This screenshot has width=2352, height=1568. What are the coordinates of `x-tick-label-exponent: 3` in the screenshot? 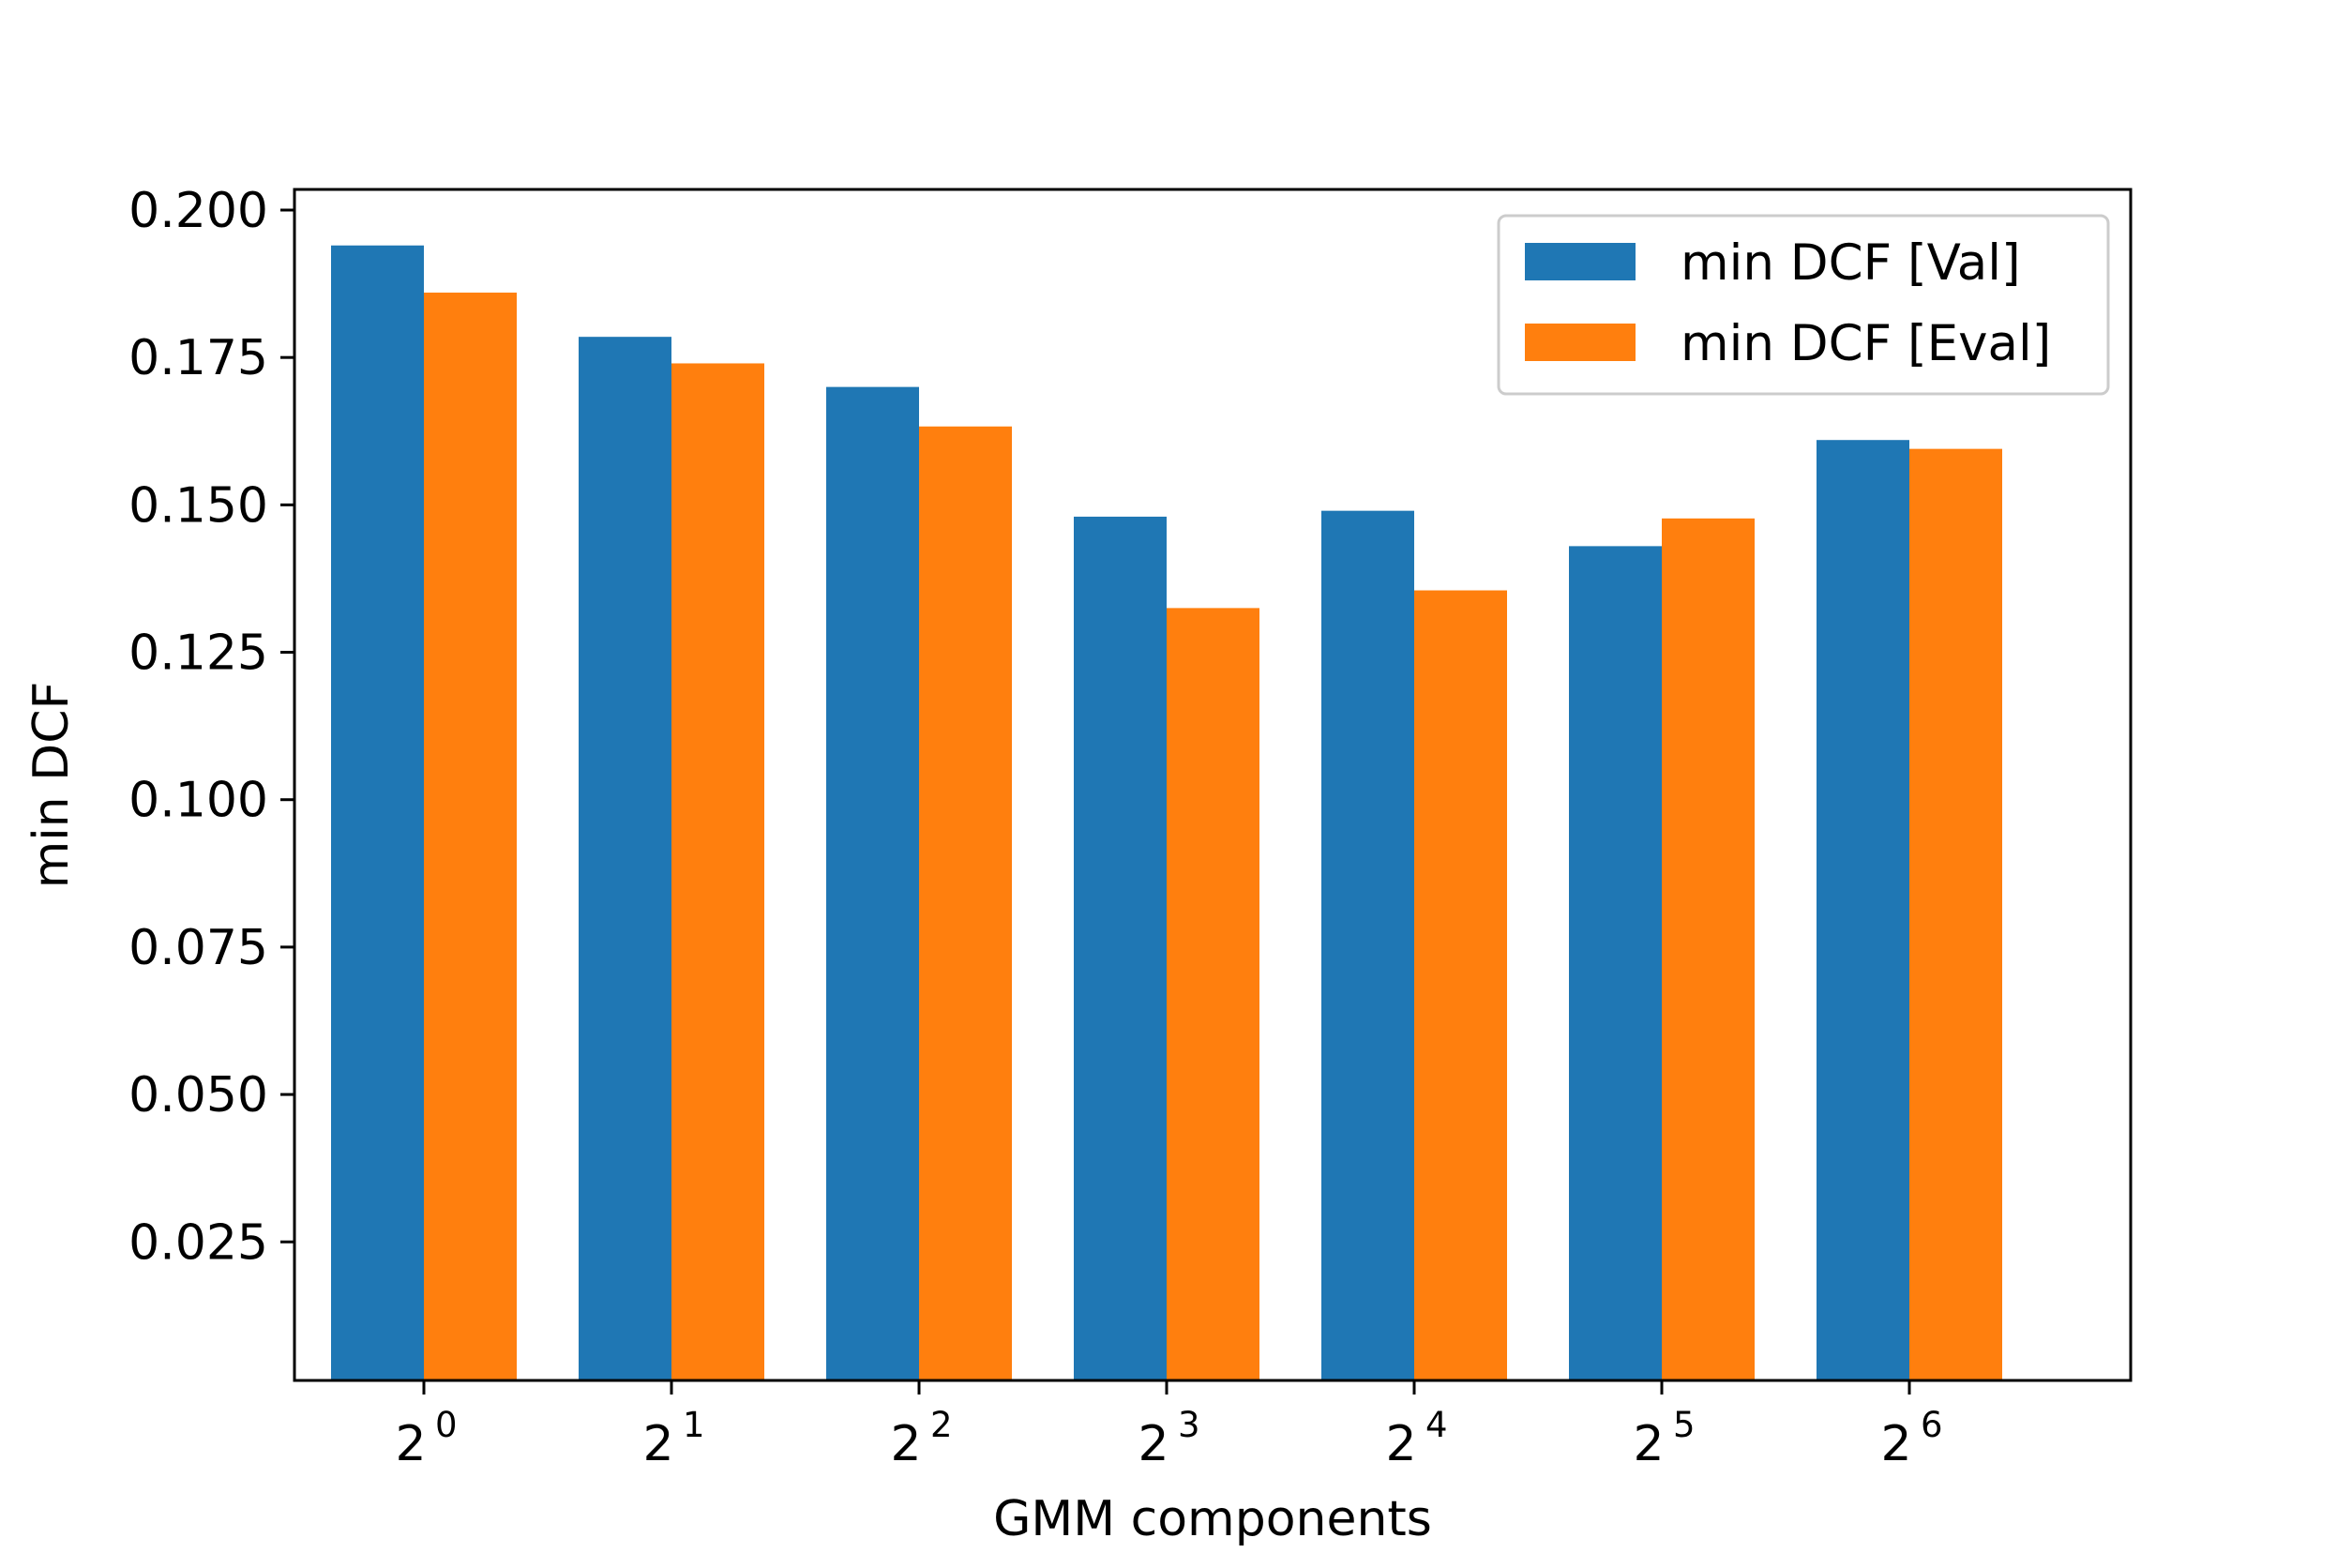 It's located at (1189, 1425).